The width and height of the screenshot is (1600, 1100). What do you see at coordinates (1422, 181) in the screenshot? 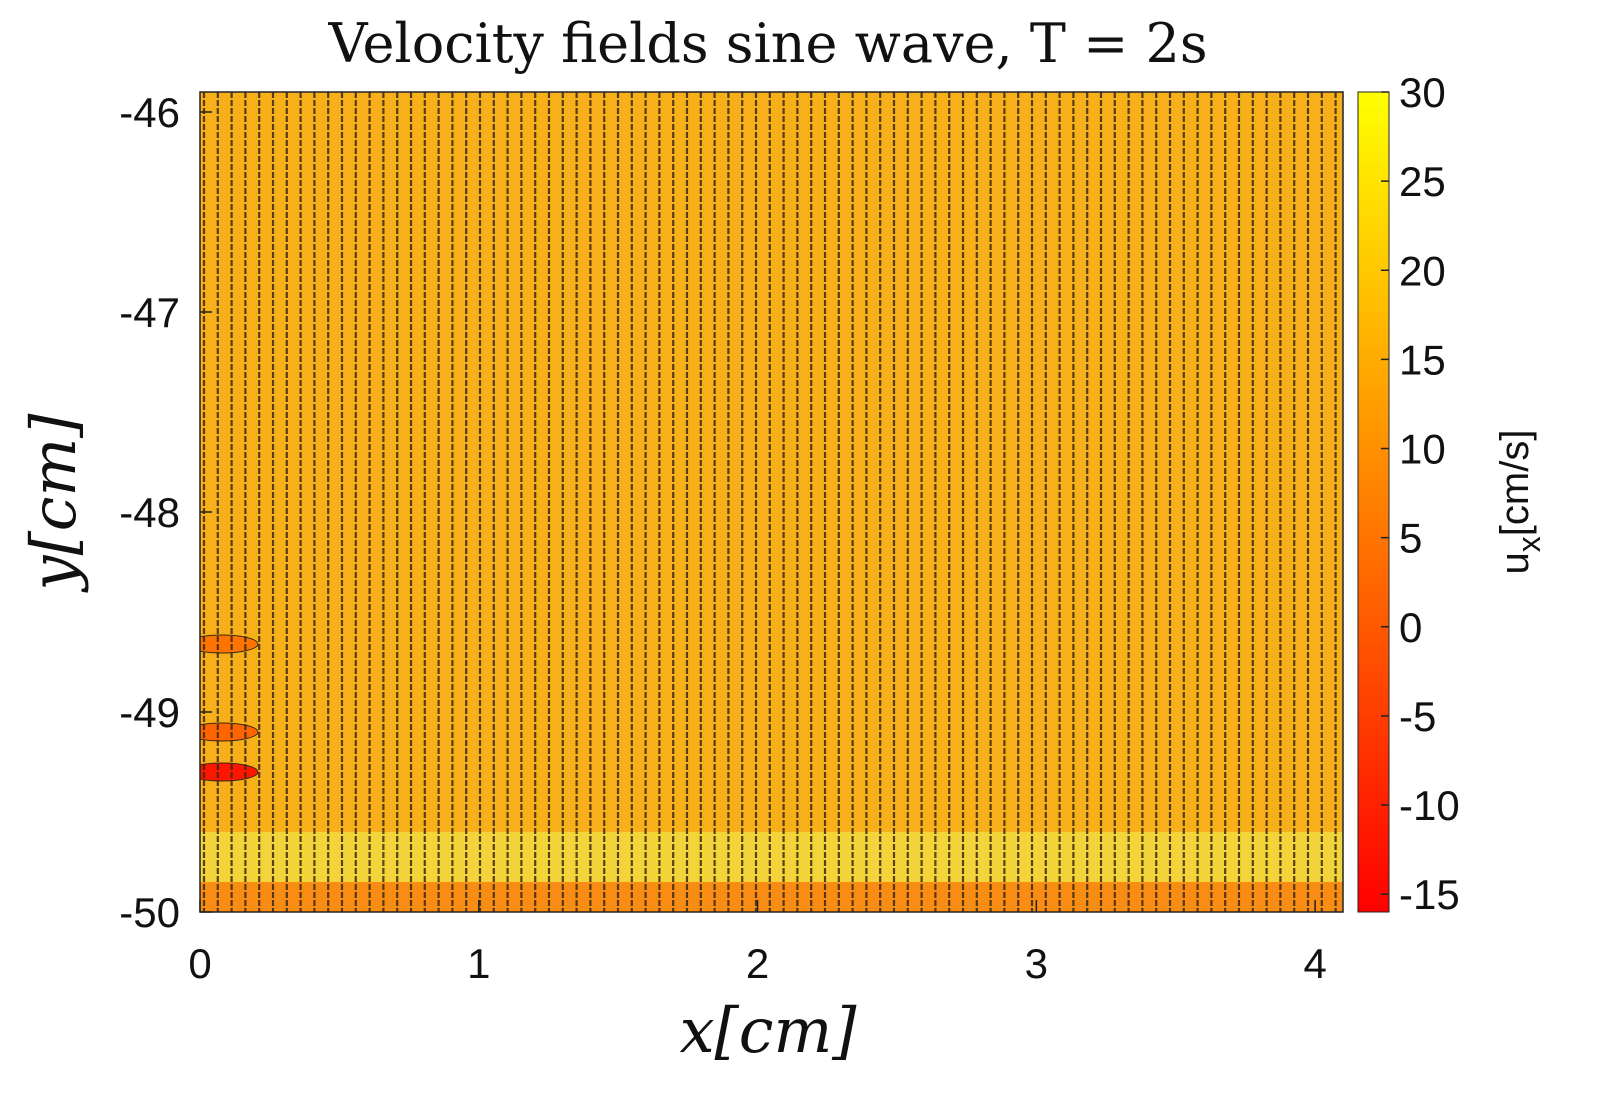
I see `colorbar-tick-label: 25` at bounding box center [1422, 181].